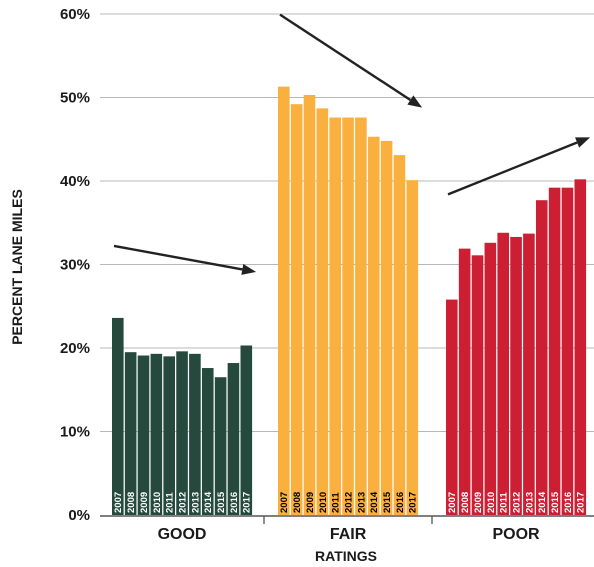 Image resolution: width=594 pixels, height=567 pixels. I want to click on x-category-label: FAIR, so click(348, 534).